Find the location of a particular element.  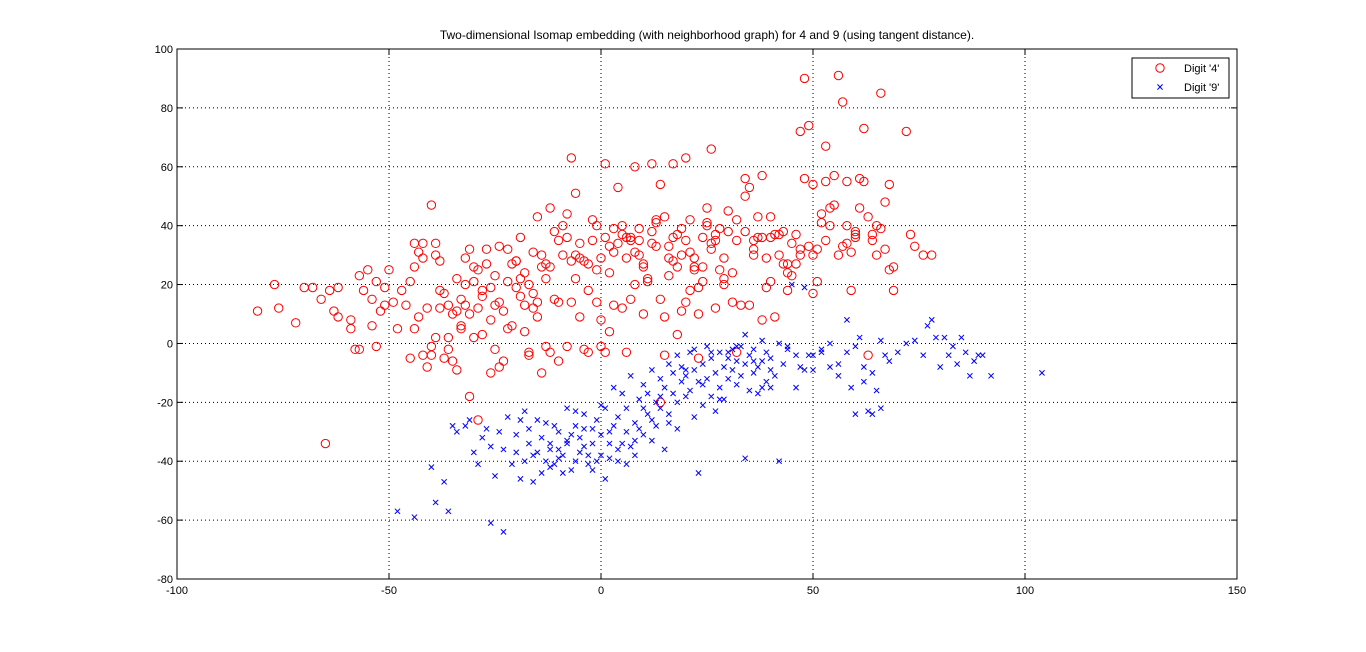

legend-items is located at coordinates (1160, 76).